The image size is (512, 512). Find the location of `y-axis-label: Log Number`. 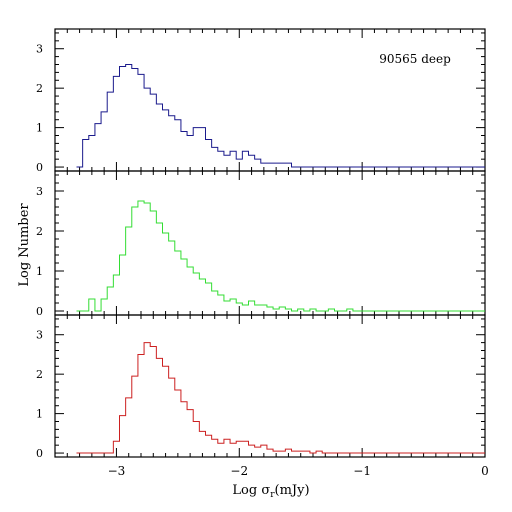

y-axis-label: Log Number is located at coordinates (24, 245).